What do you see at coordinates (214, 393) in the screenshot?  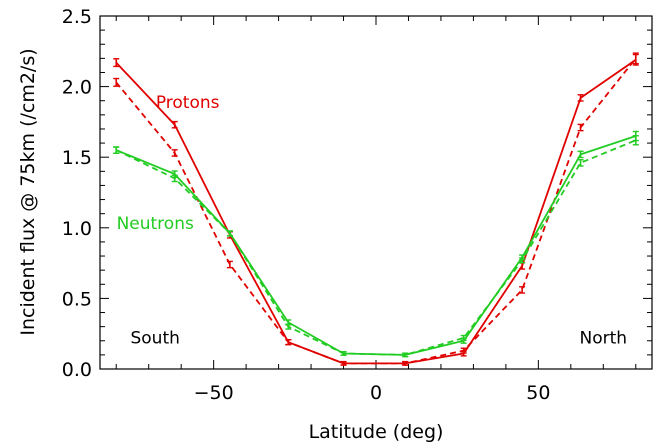 I see `x-tick-label: −50` at bounding box center [214, 393].